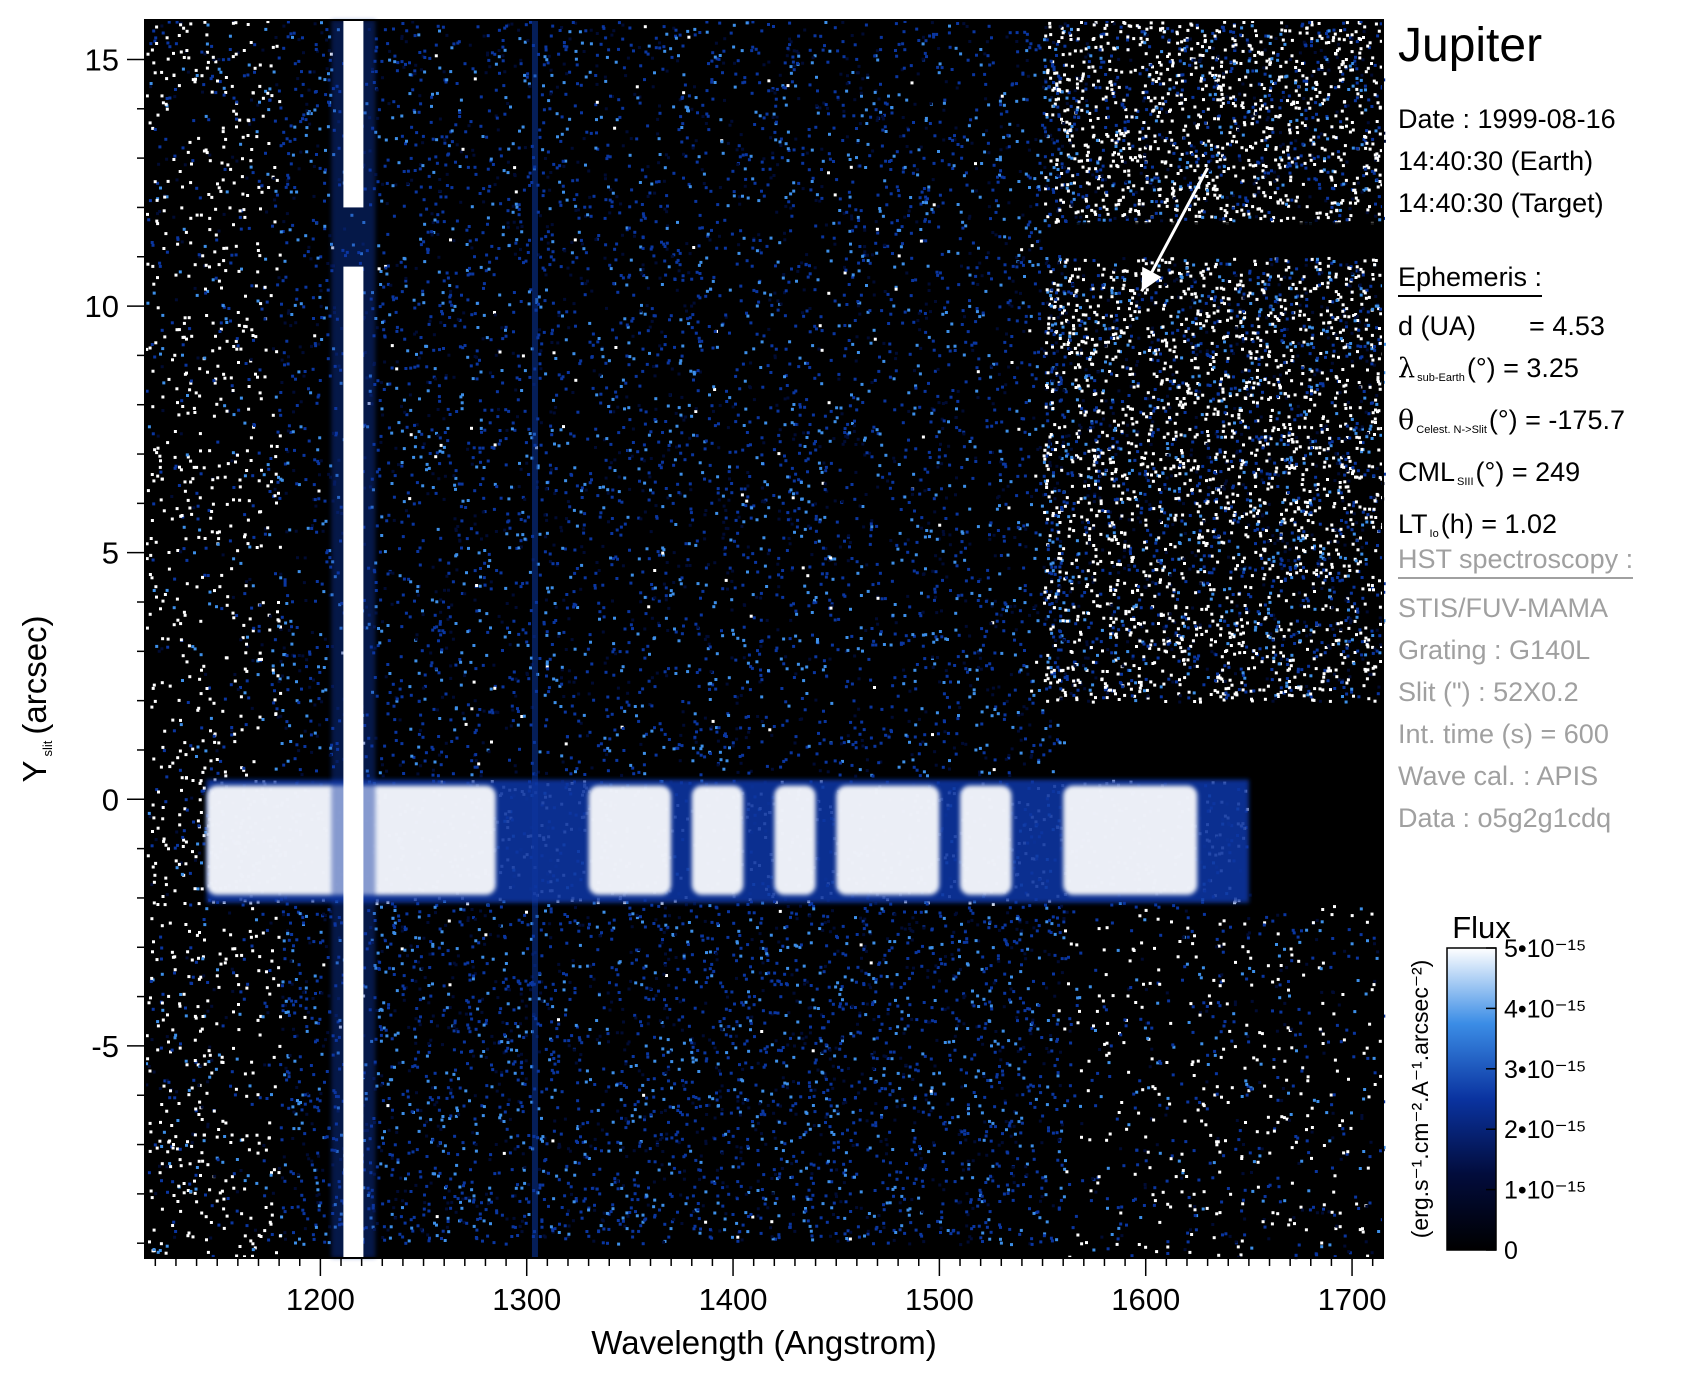  Describe the element at coordinates (353, 762) in the screenshot. I see `lyman-alpha-line` at that location.